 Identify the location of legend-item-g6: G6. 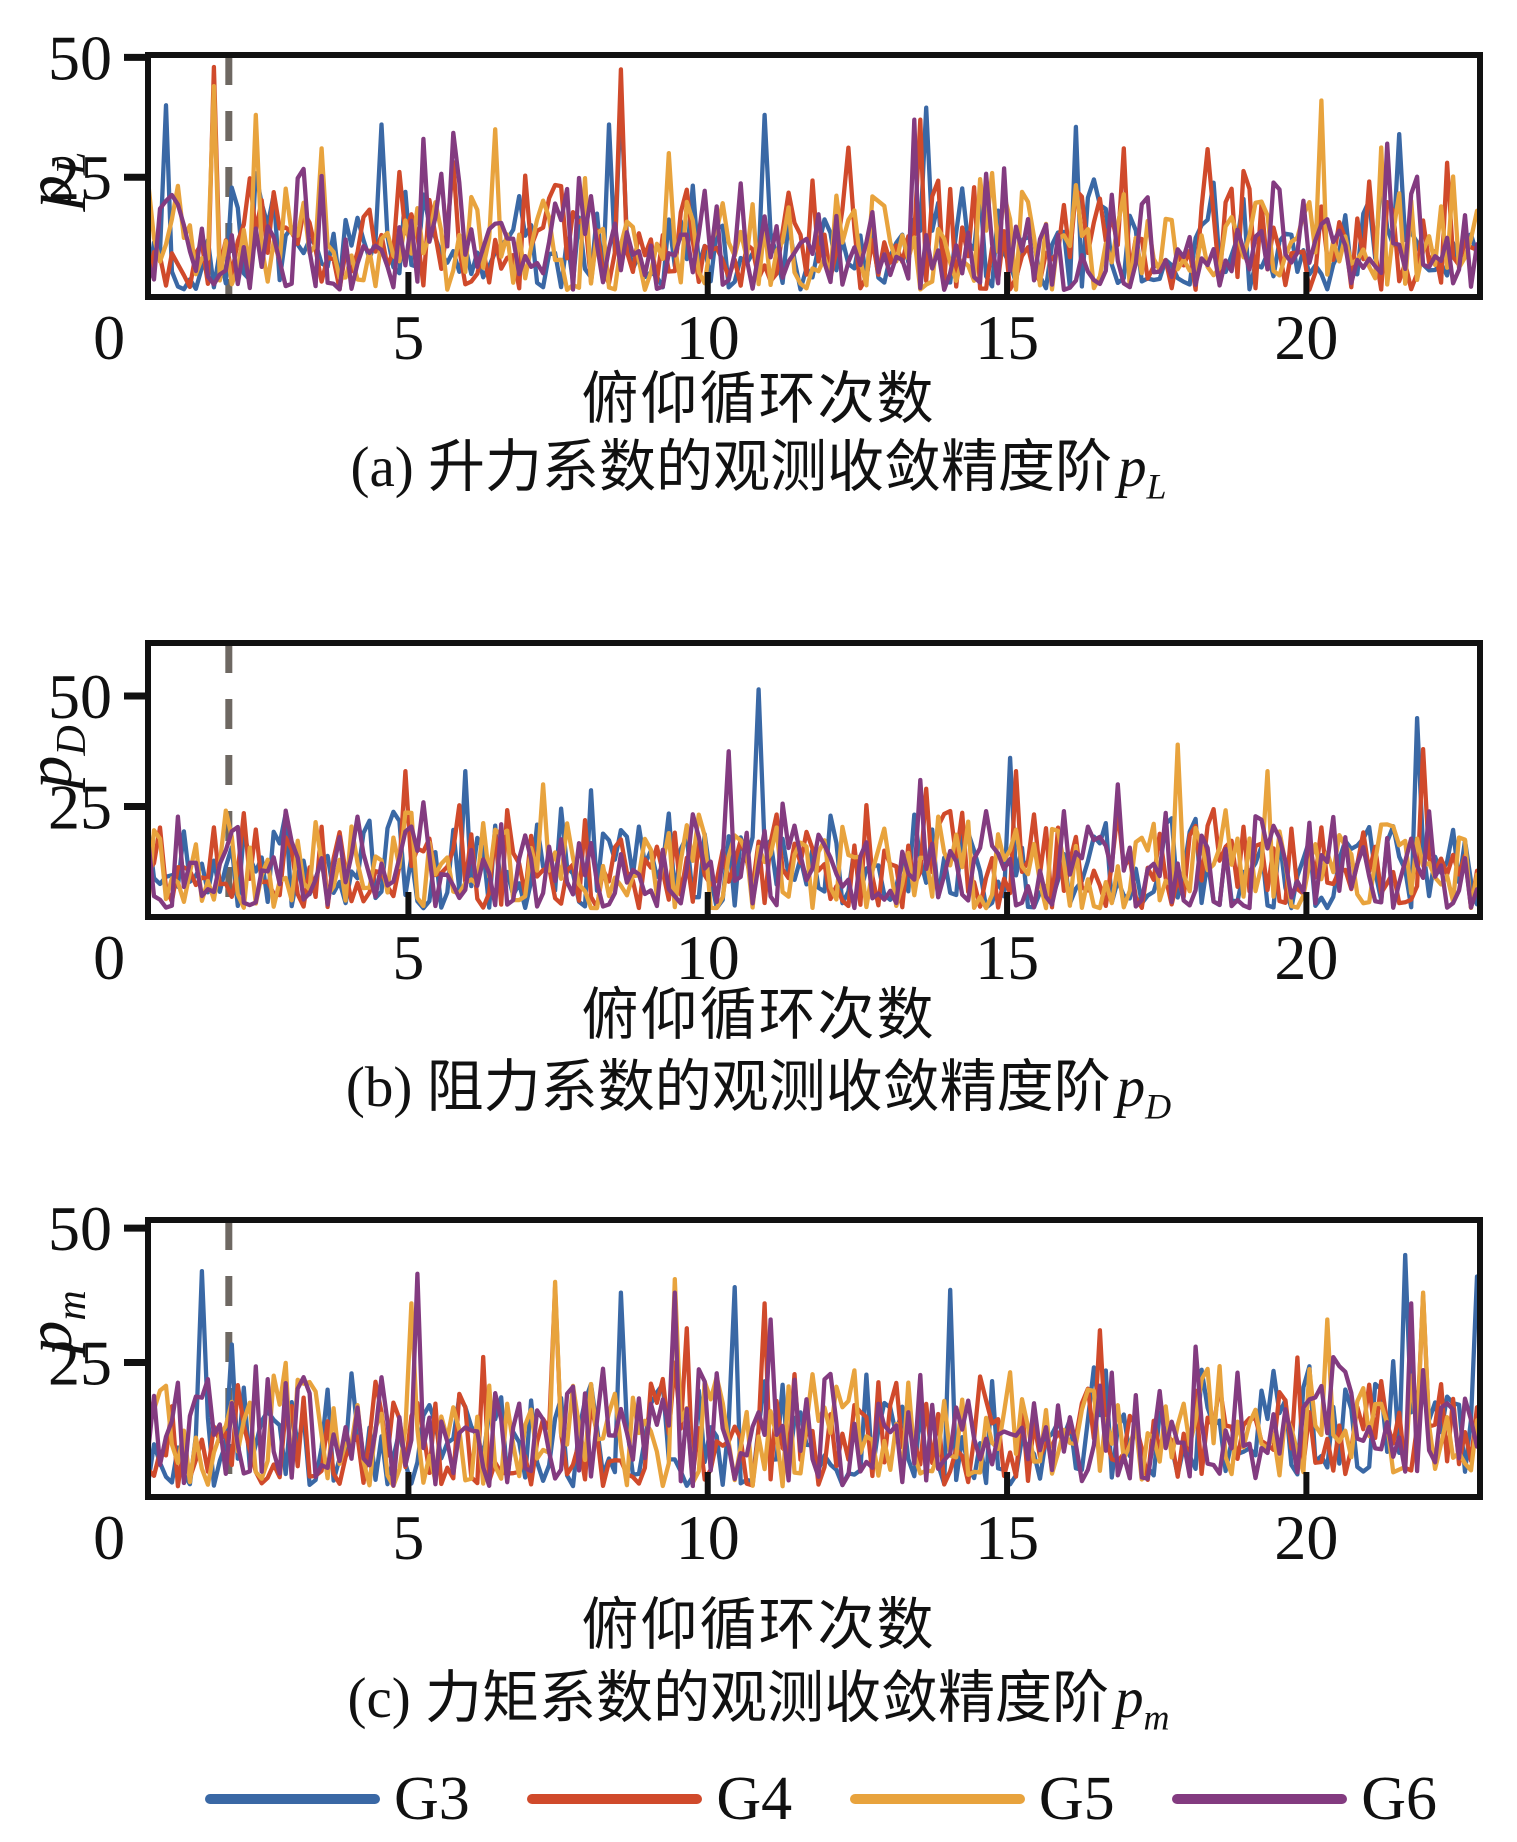
(1304, 1799).